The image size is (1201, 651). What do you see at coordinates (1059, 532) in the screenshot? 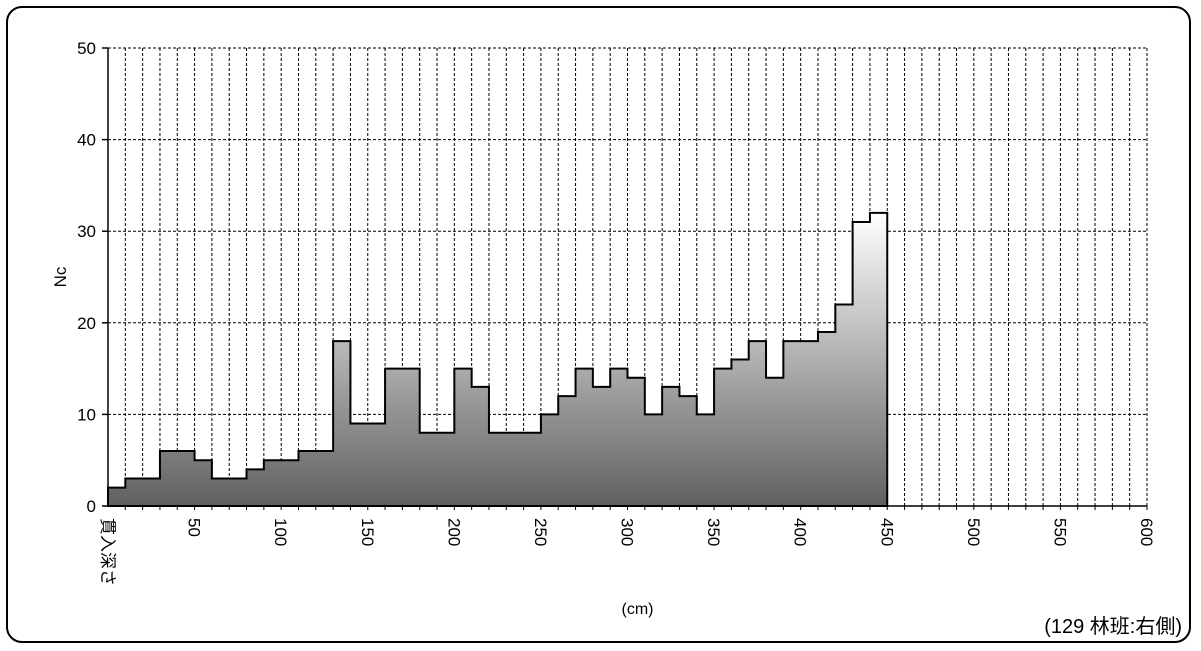
I see `x-tick-label: 550` at bounding box center [1059, 532].